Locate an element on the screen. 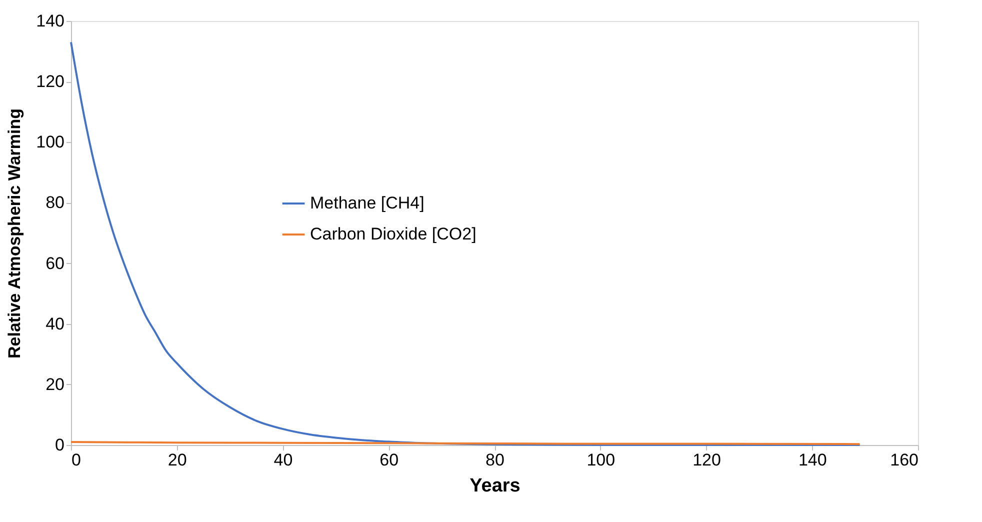 The width and height of the screenshot is (982, 522). x-tick-label: 120 is located at coordinates (706, 460).